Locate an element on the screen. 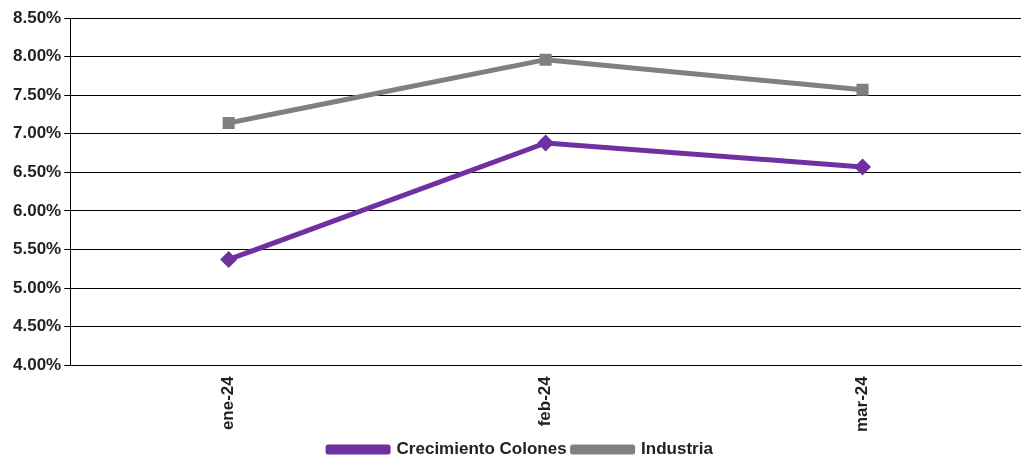  y-tick-label: 6.00% is located at coordinates (37, 210).